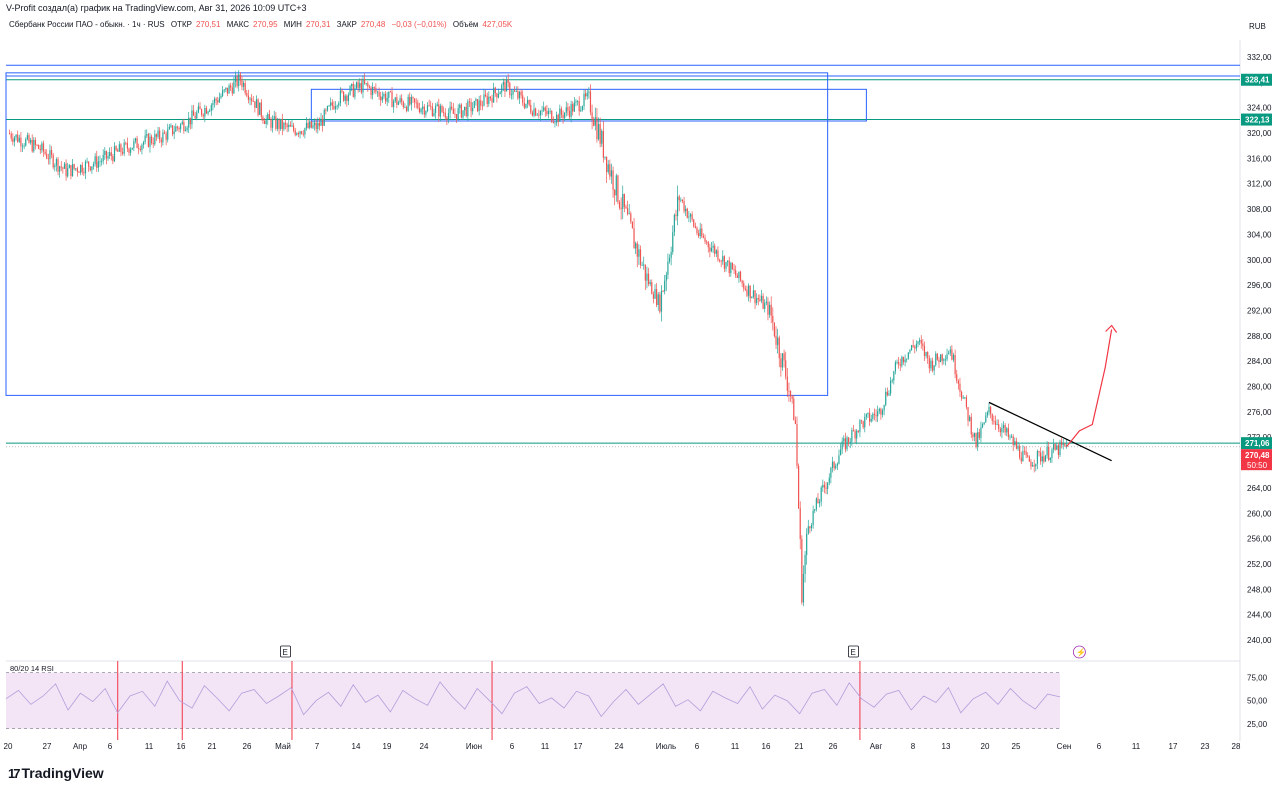  What do you see at coordinates (387, 746) in the screenshot?
I see `x-tick-label: 19` at bounding box center [387, 746].